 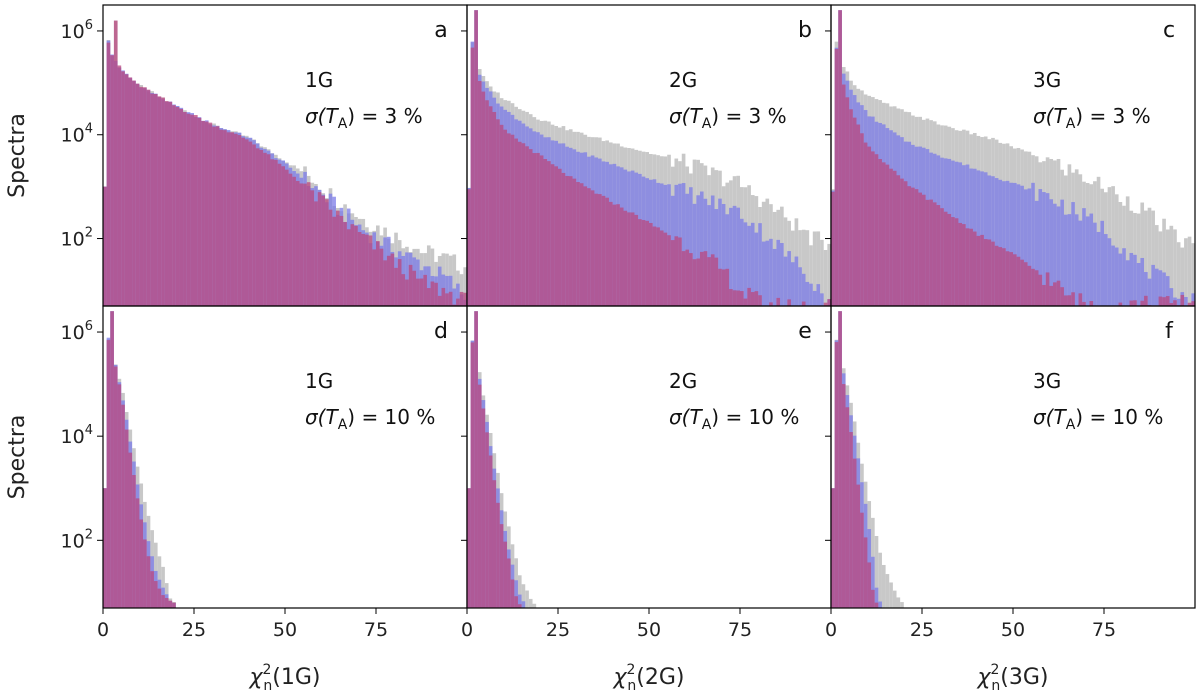 I want to click on model-label: 1G, so click(x=319, y=80).